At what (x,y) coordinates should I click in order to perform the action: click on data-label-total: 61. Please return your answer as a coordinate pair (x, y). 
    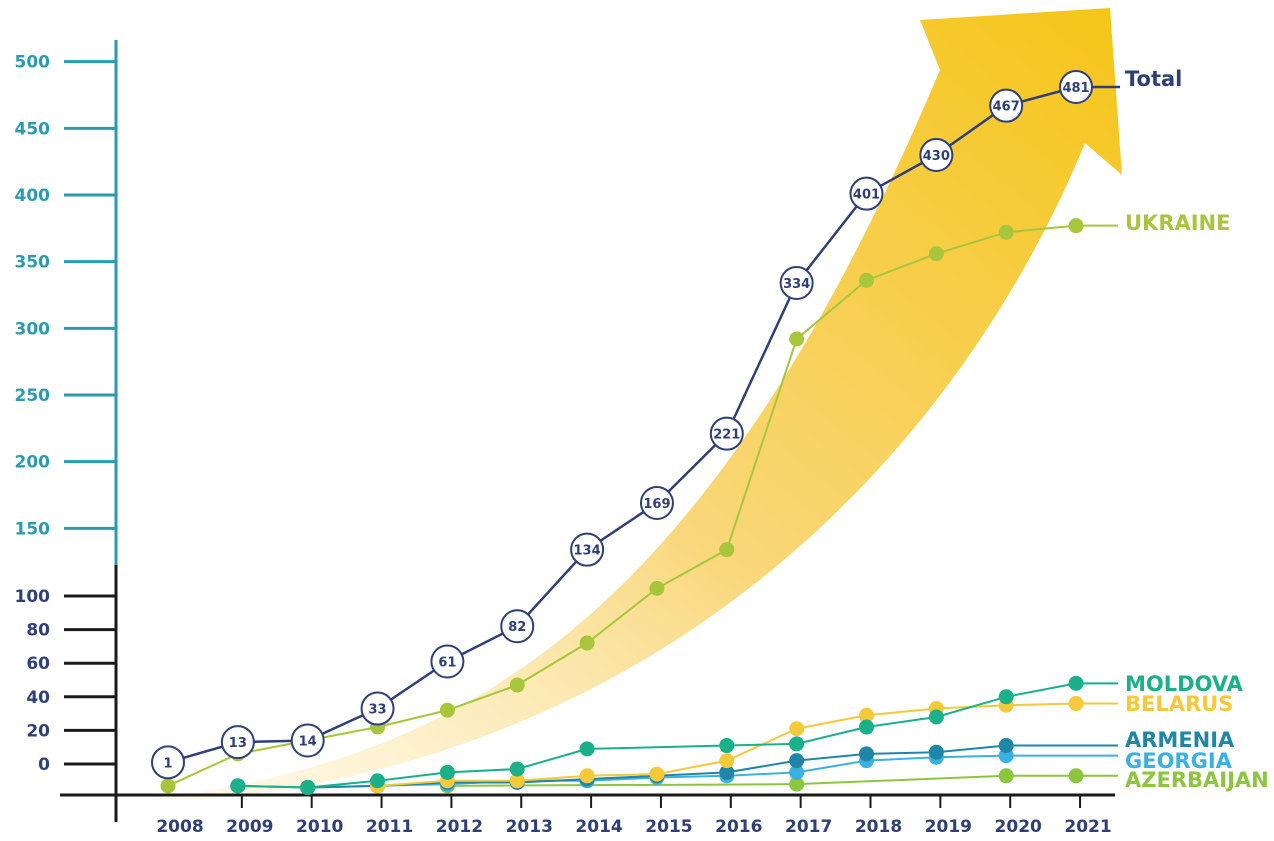
    Looking at the image, I should click on (447, 663).